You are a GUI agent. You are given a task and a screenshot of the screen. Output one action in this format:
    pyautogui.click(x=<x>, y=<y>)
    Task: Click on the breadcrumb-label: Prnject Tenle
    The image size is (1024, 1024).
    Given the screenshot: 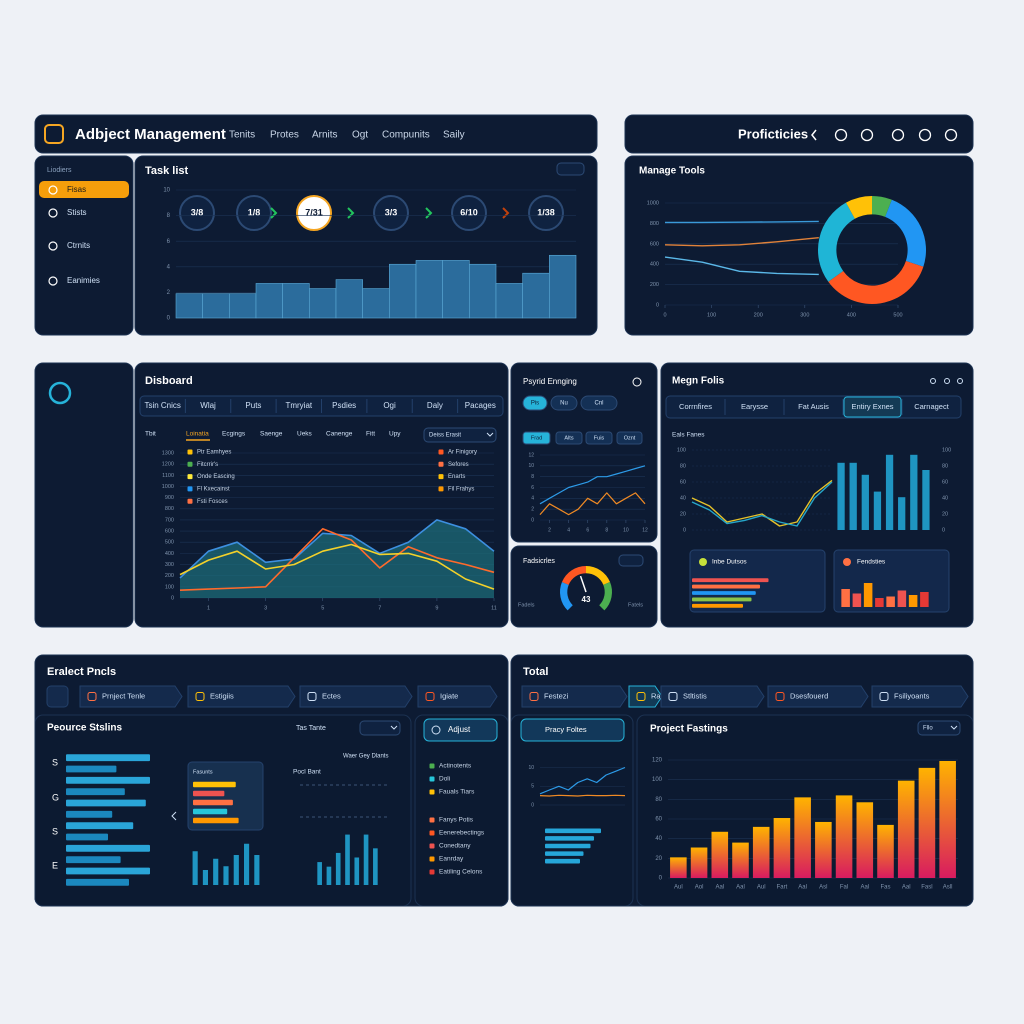 What is the action you would take?
    pyautogui.click(x=123, y=695)
    